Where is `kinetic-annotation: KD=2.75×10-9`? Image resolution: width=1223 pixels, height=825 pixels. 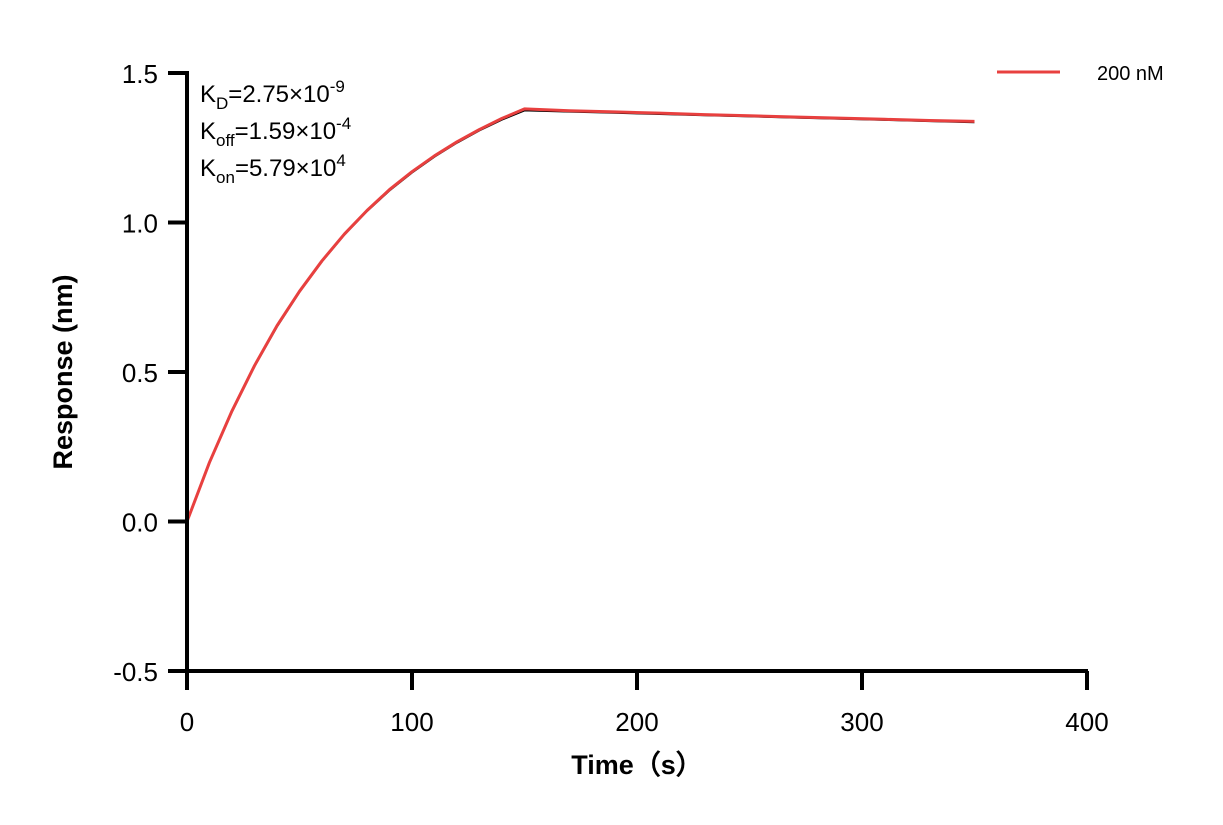
kinetic-annotation: KD=2.75×10-9 is located at coordinates (272, 95).